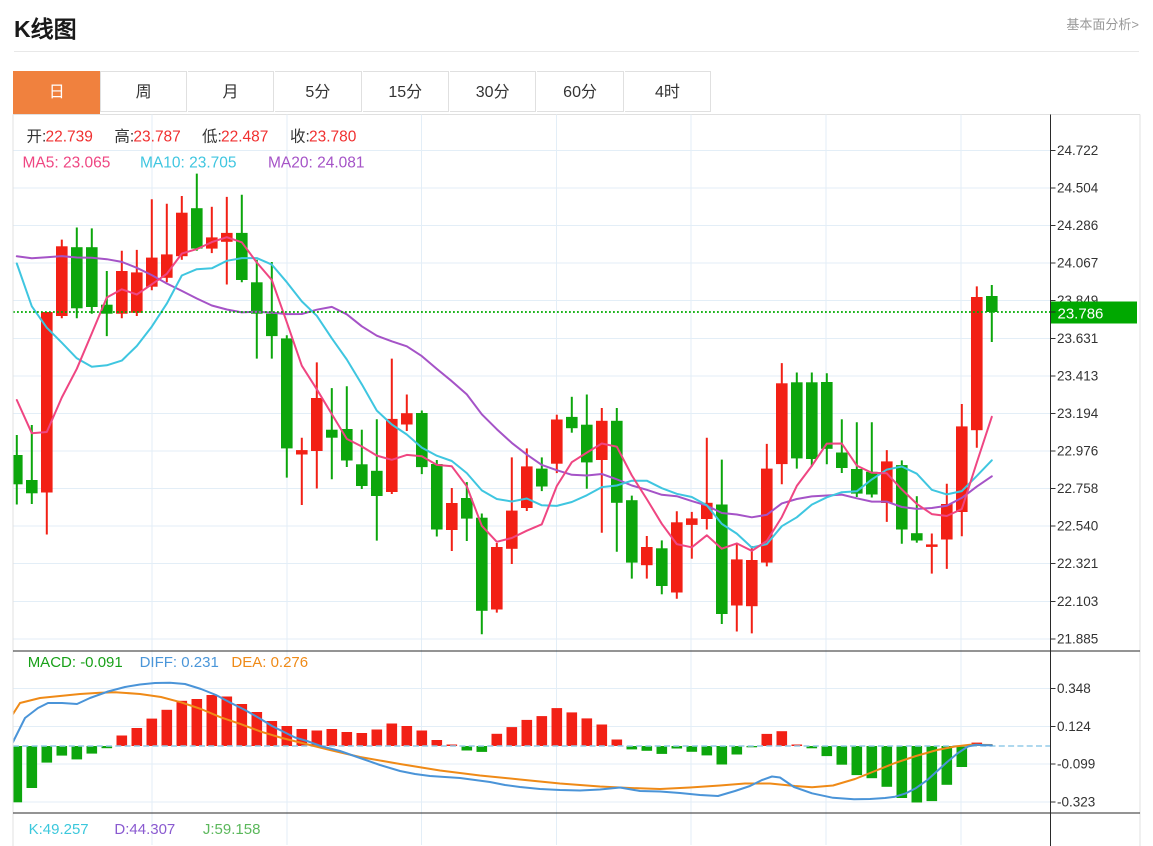 The image size is (1153, 846). I want to click on svg-text: MA20: 24.081, so click(316, 163).